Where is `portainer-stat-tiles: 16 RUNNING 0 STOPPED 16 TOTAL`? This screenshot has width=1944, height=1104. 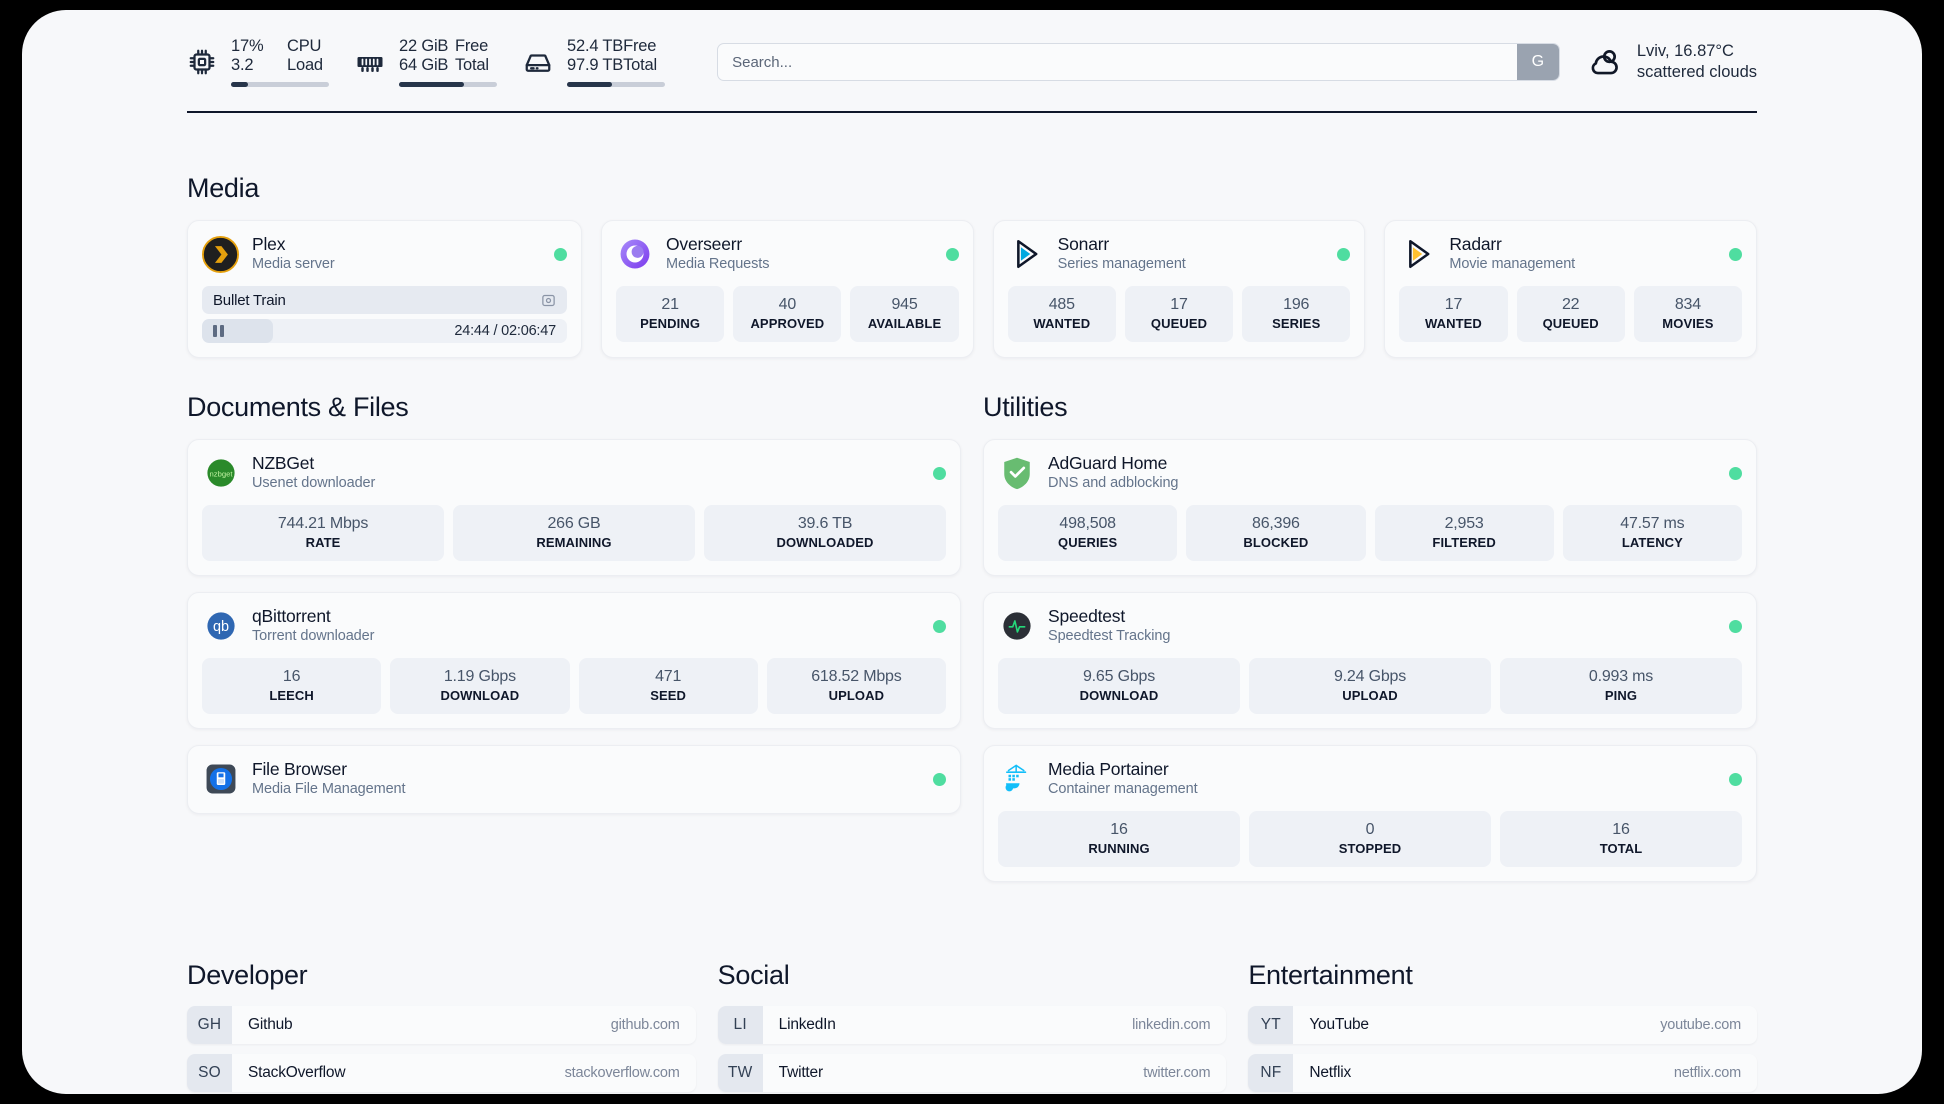
portainer-stat-tiles: 16 RUNNING 0 STOPPED 16 TOTAL is located at coordinates (1370, 839).